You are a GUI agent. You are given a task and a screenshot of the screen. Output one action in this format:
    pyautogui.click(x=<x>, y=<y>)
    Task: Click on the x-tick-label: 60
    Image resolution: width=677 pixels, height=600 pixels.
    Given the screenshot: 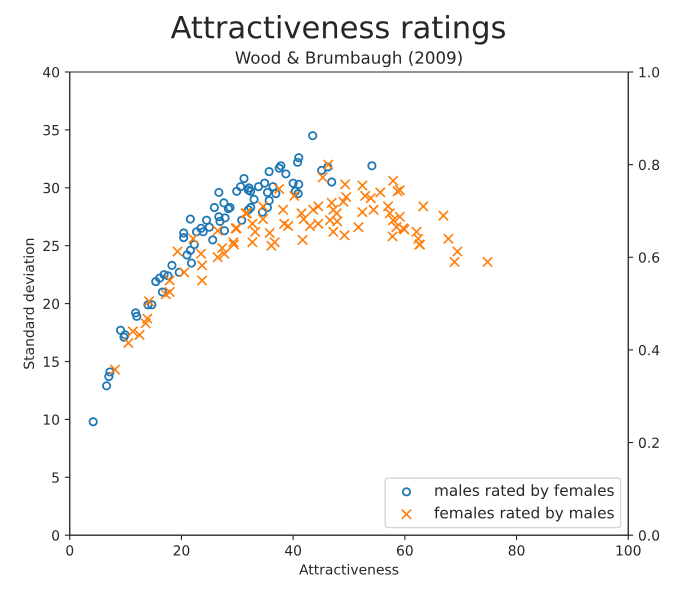 What is the action you would take?
    pyautogui.click(x=404, y=550)
    